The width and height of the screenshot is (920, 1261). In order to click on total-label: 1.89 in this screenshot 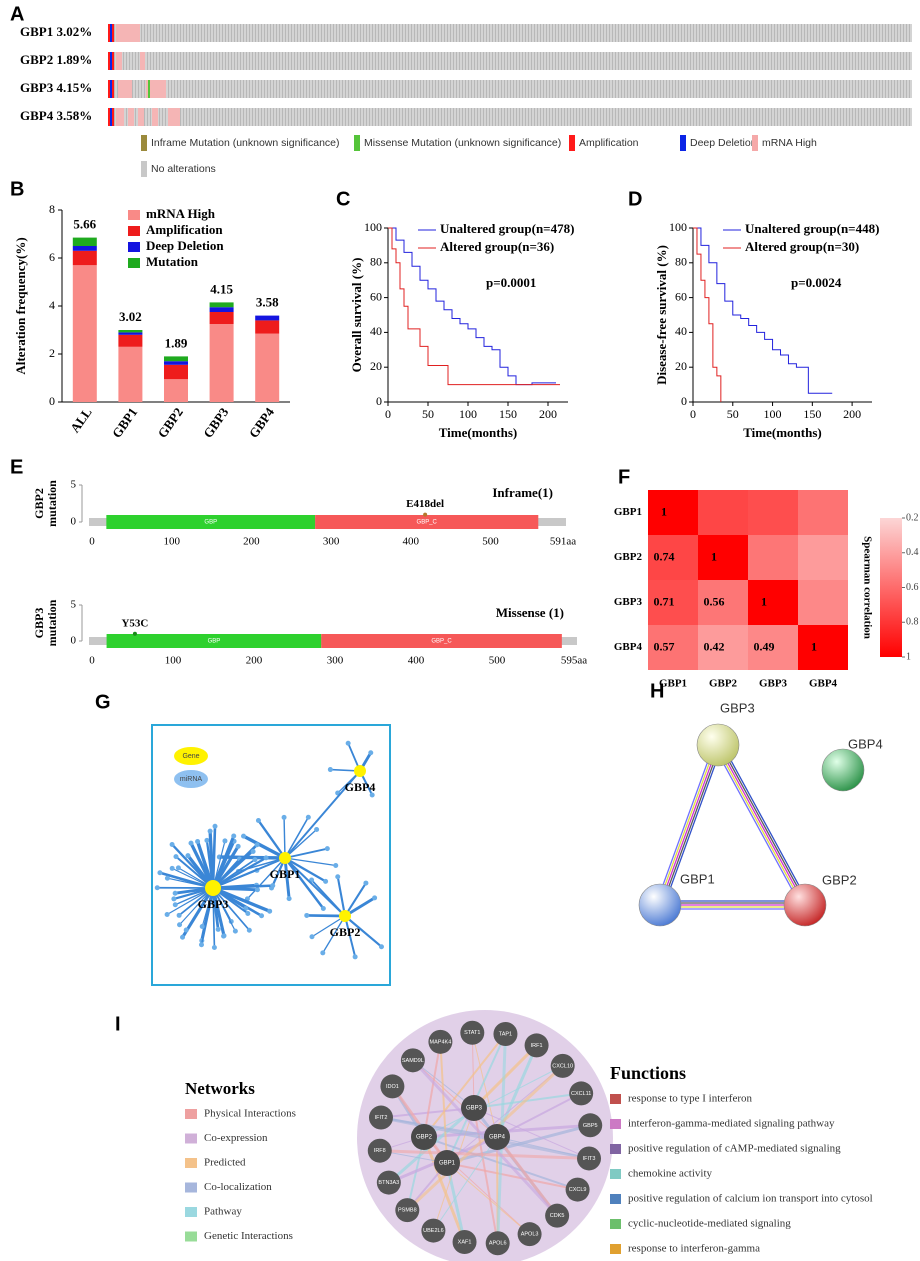, I will do `click(176, 342)`.